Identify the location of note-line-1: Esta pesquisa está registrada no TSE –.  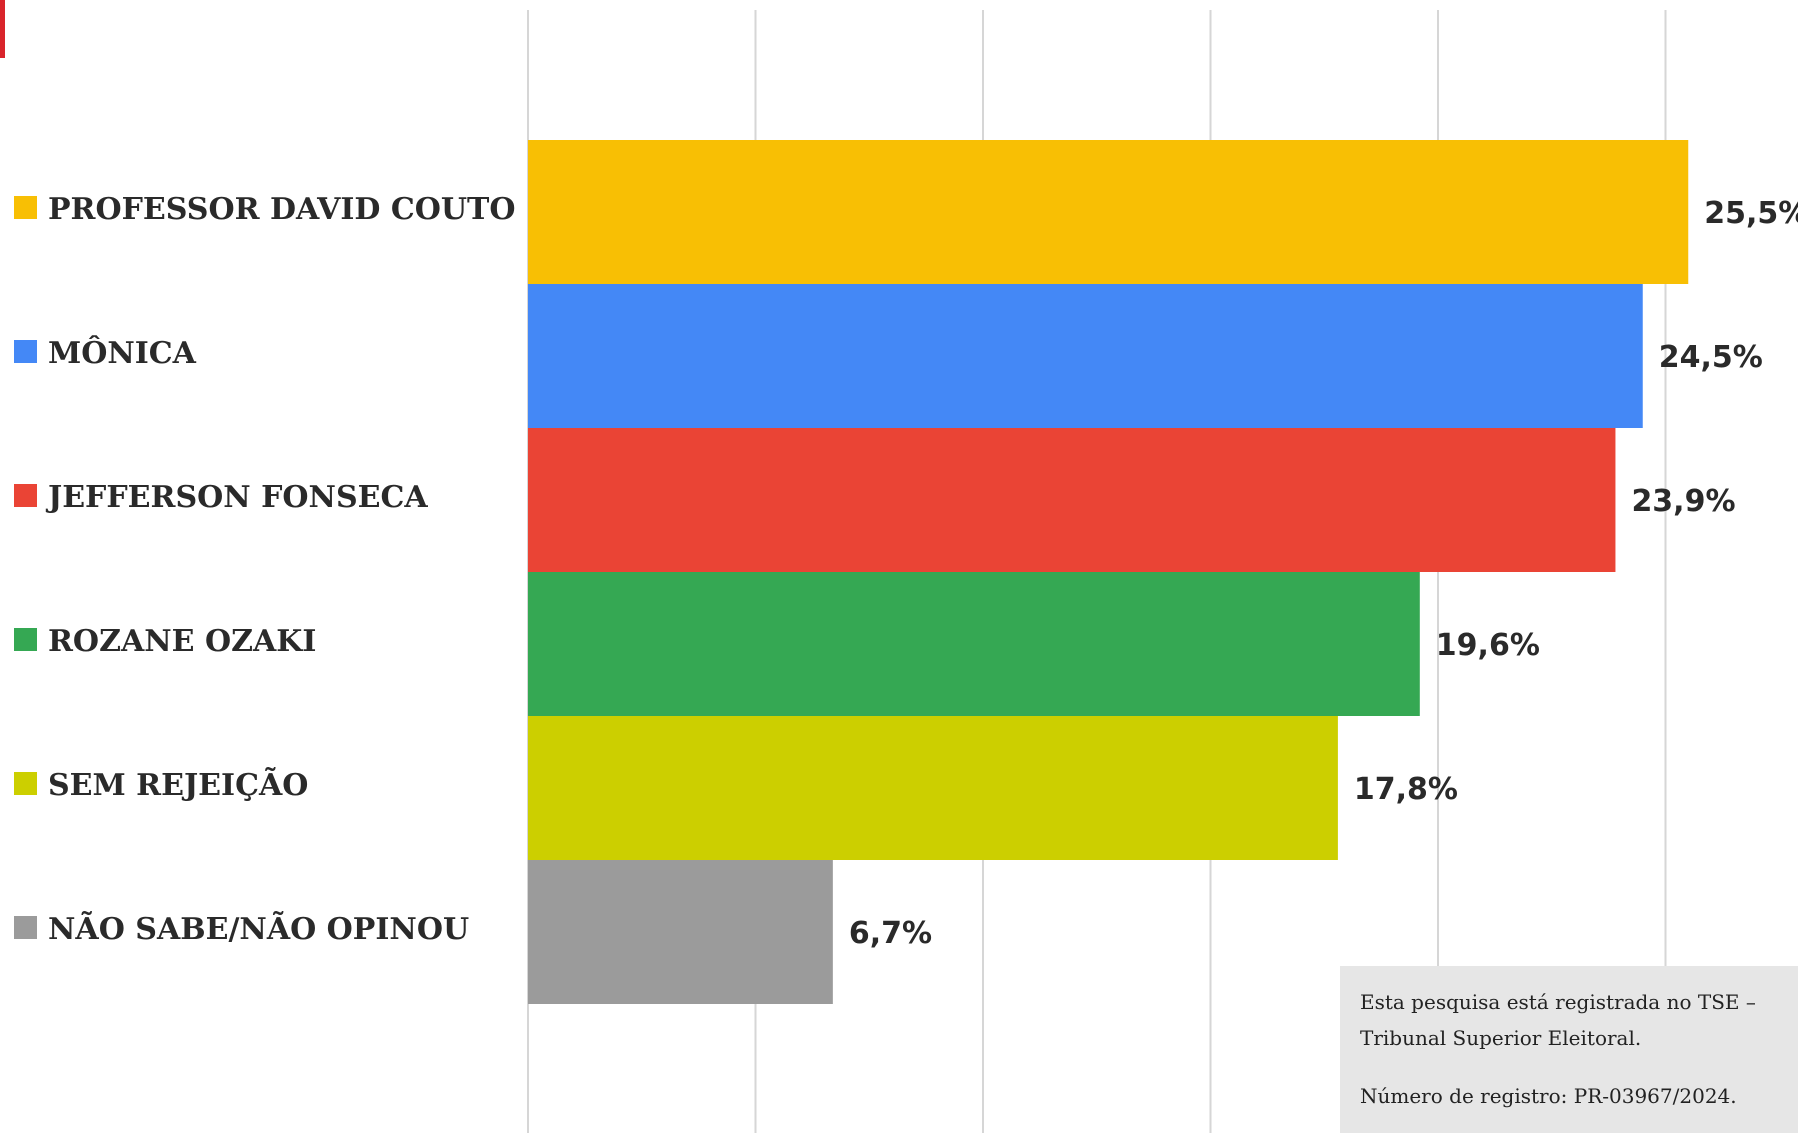
(1558, 1002).